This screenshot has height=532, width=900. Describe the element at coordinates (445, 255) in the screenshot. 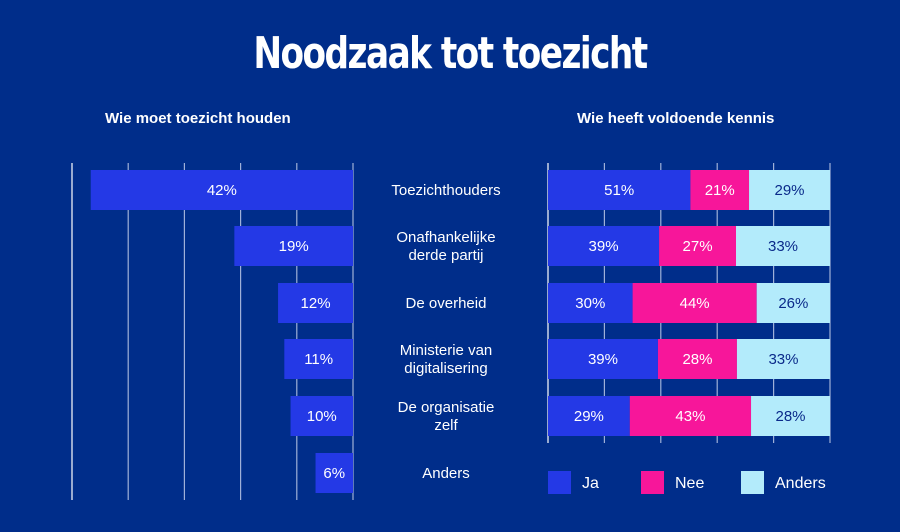

I see `category-label: derde partij` at that location.